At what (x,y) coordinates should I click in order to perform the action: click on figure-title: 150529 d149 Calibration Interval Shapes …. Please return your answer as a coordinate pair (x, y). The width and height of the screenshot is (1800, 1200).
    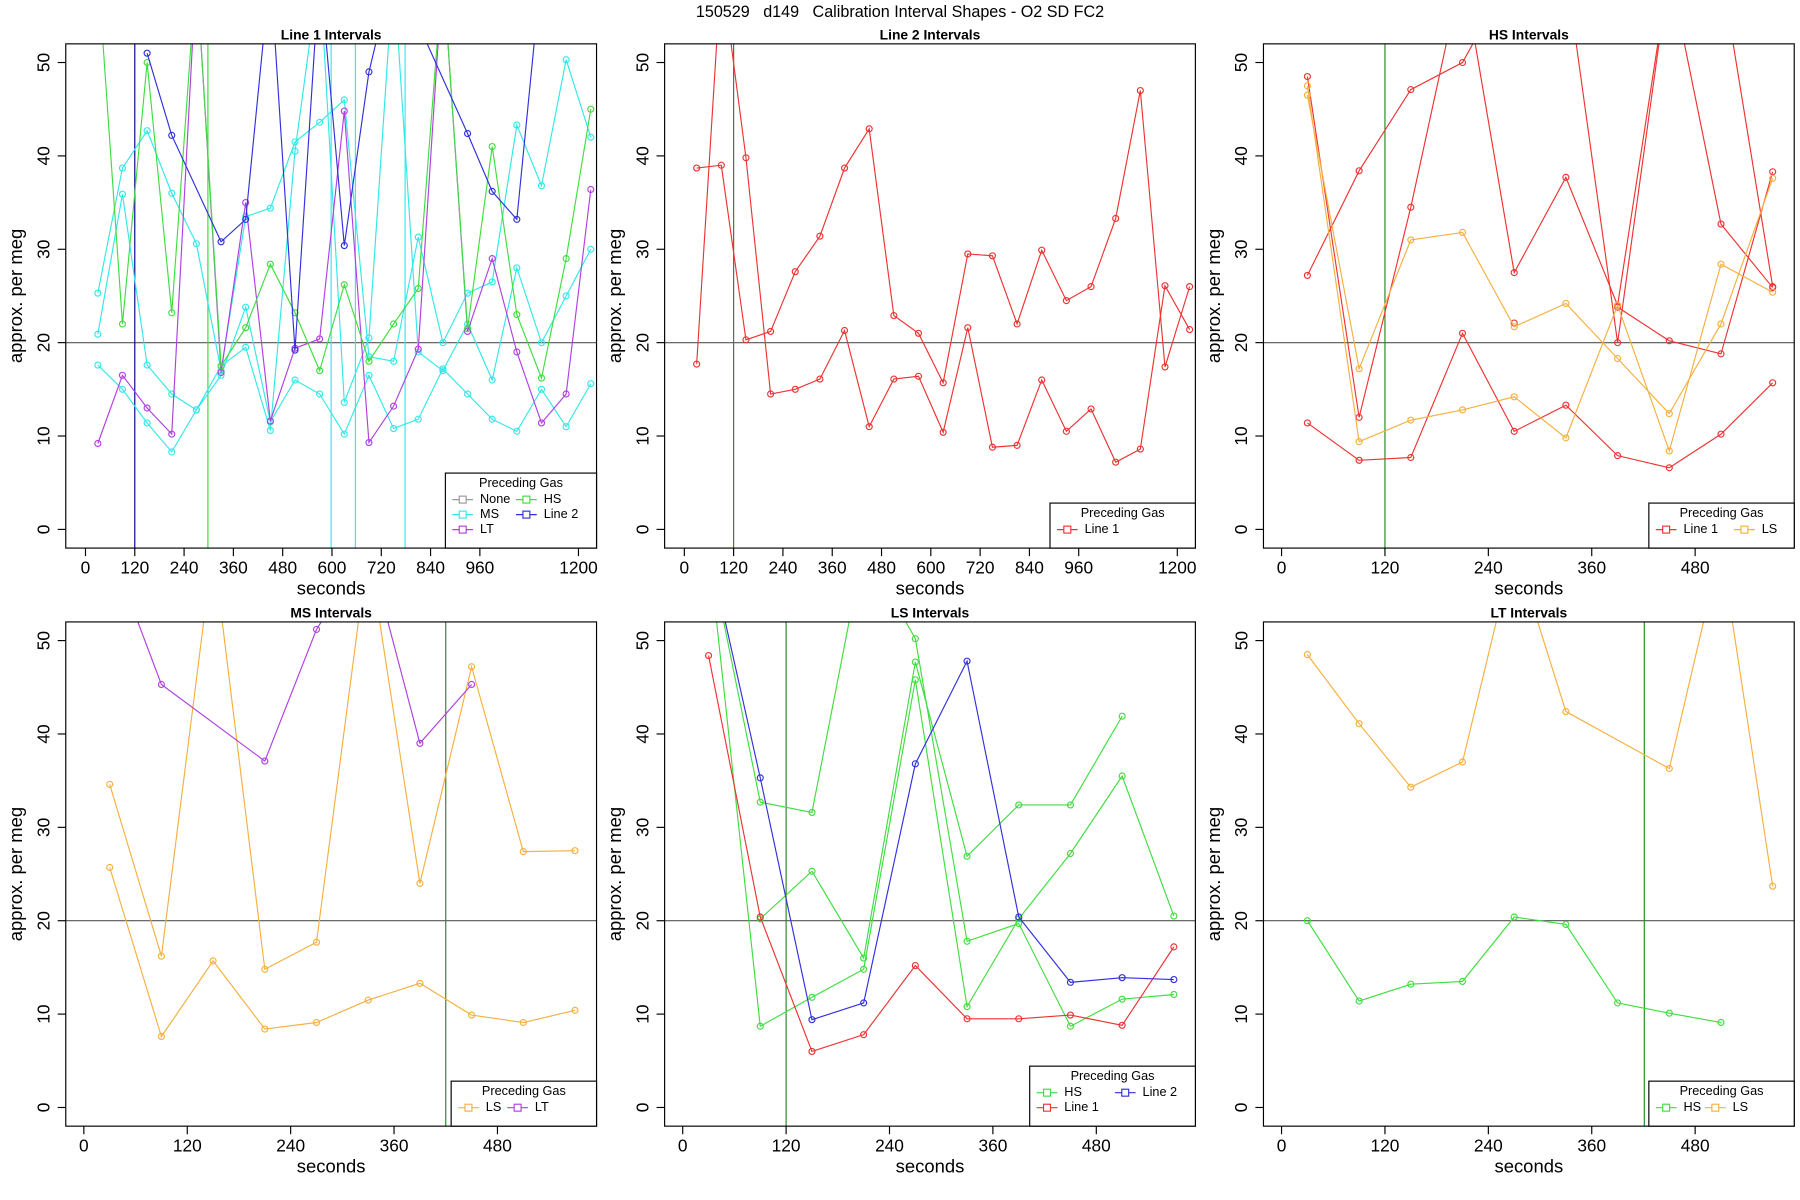
    Looking at the image, I should click on (900, 12).